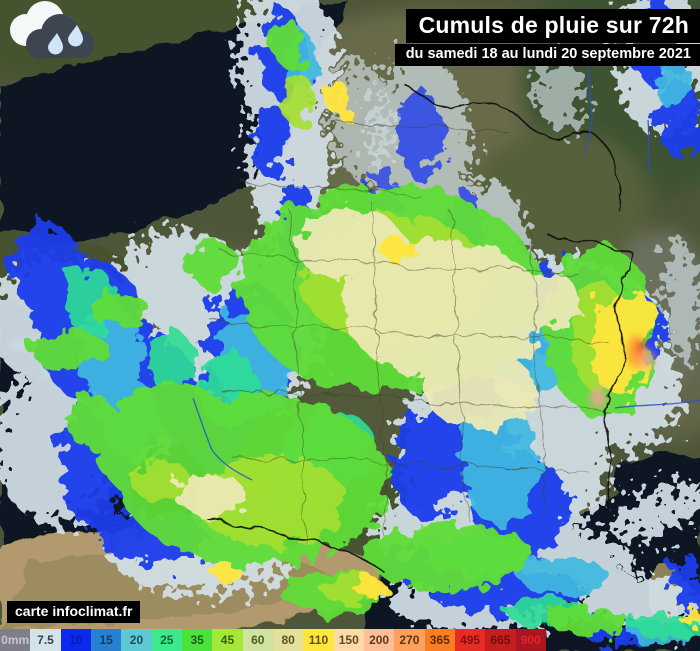 Image resolution: width=700 pixels, height=651 pixels. Describe the element at coordinates (552, 26) in the screenshot. I see `map-title: Cumuls de pluie sur 72h` at that location.